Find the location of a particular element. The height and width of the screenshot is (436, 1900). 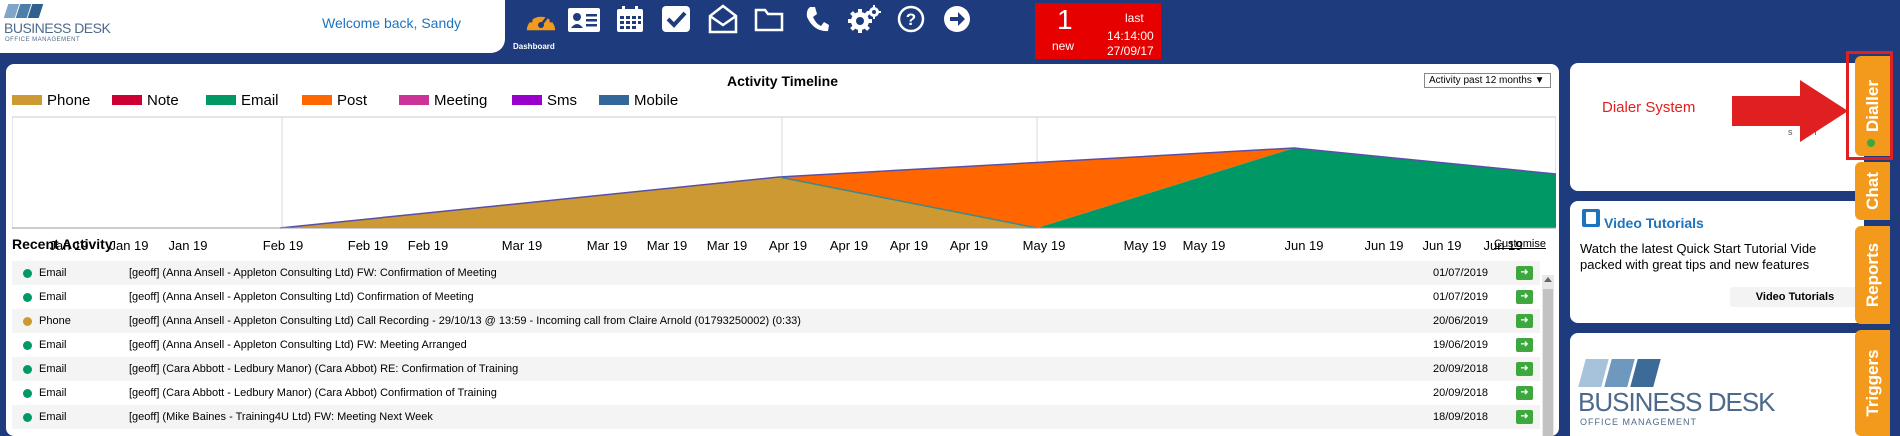

dialler-status-dot is located at coordinates (1871, 143).